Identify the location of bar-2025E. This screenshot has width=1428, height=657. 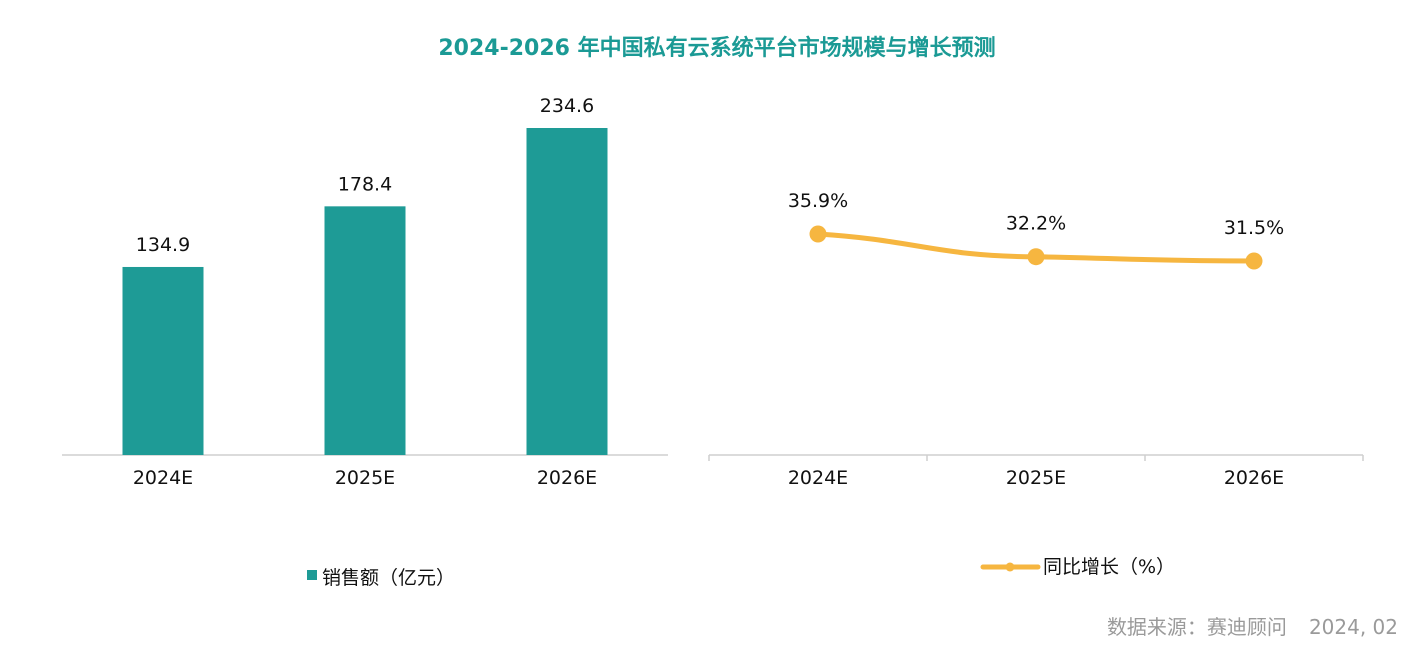
(365, 330).